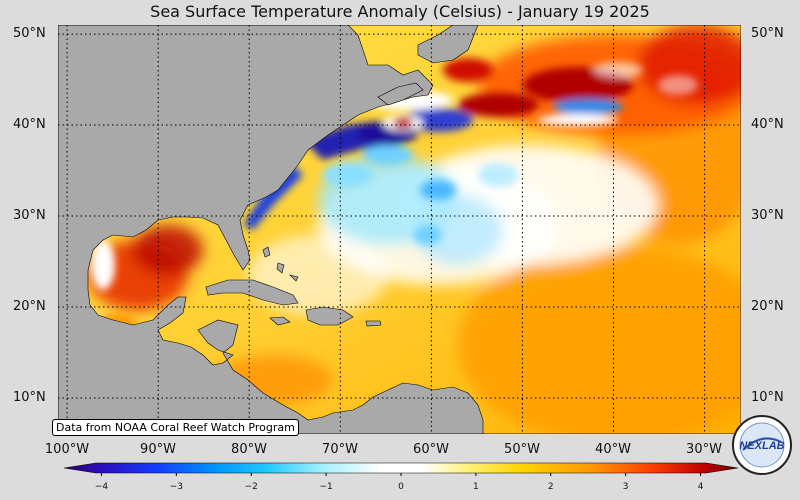 Image resolution: width=800 pixels, height=500 pixels. What do you see at coordinates (767, 215) in the screenshot?
I see `lat-label-30n-right: 30°N` at bounding box center [767, 215].